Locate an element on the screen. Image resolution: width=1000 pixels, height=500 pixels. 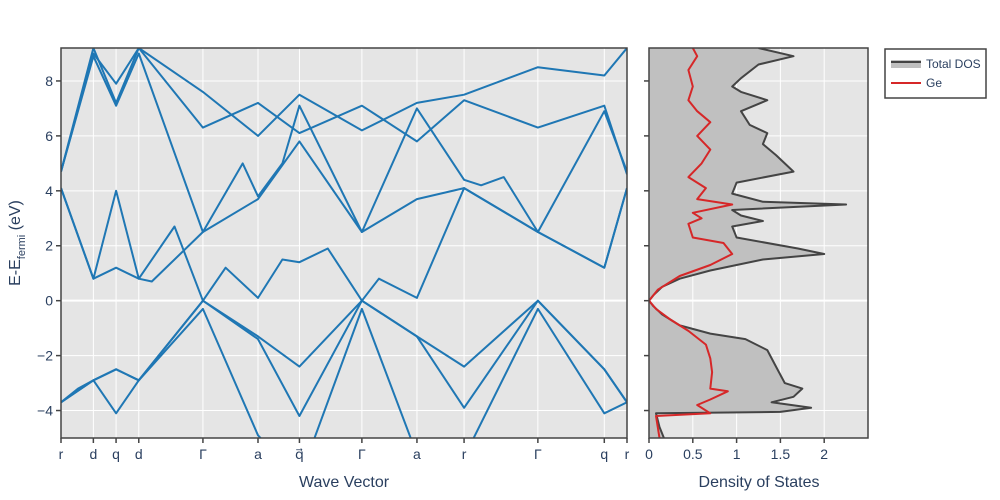
band-y-tick-label: 2 is located at coordinates (49, 246).